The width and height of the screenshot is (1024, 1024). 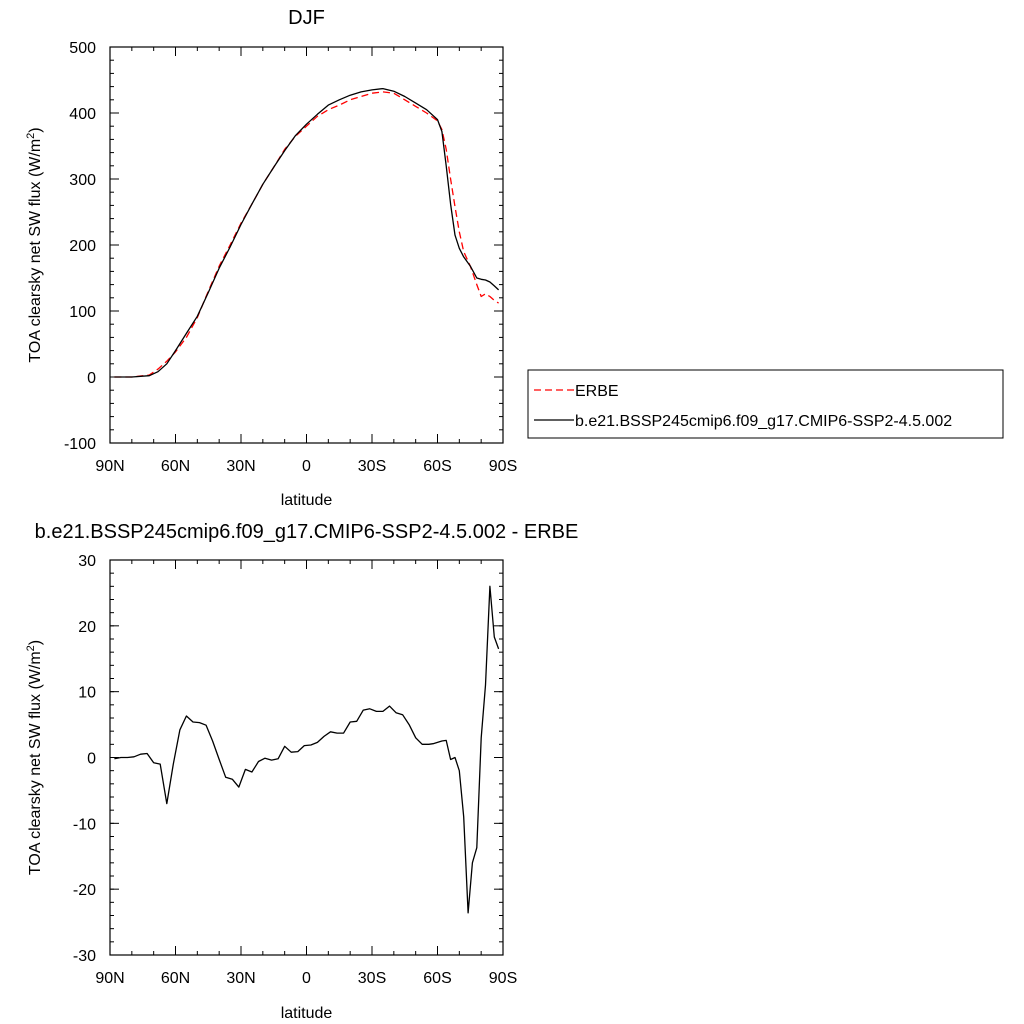 What do you see at coordinates (84, 956) in the screenshot?
I see `y-tick-label: -30` at bounding box center [84, 956].